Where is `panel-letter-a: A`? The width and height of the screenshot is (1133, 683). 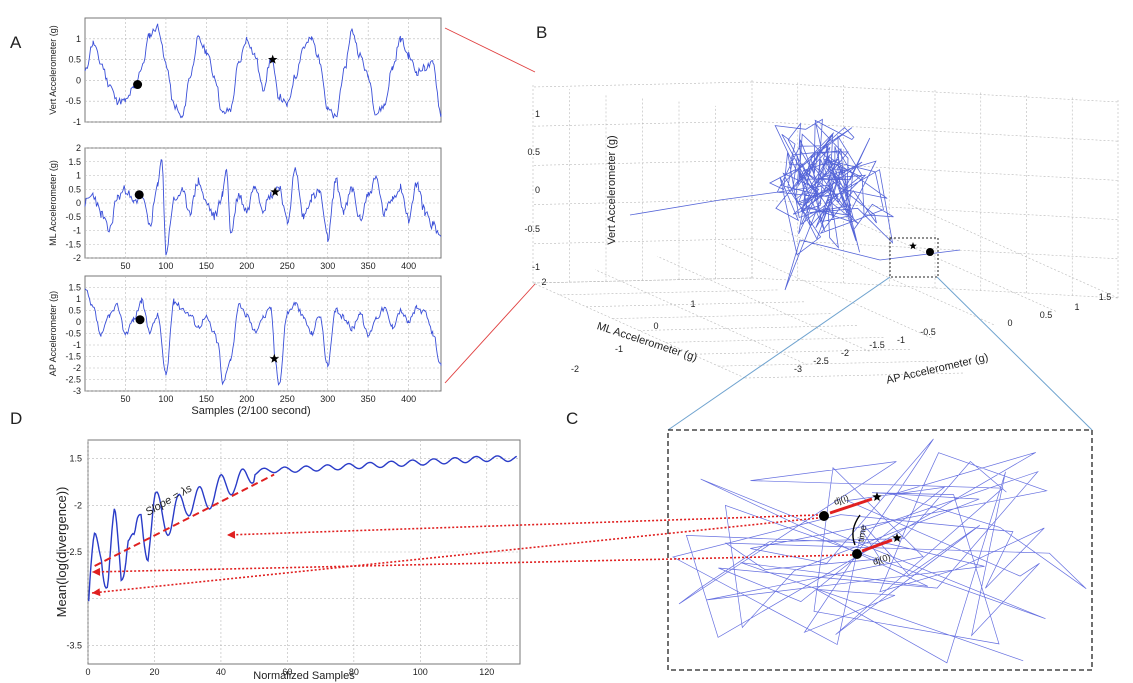
panel-letter-a: A is located at coordinates (16, 42).